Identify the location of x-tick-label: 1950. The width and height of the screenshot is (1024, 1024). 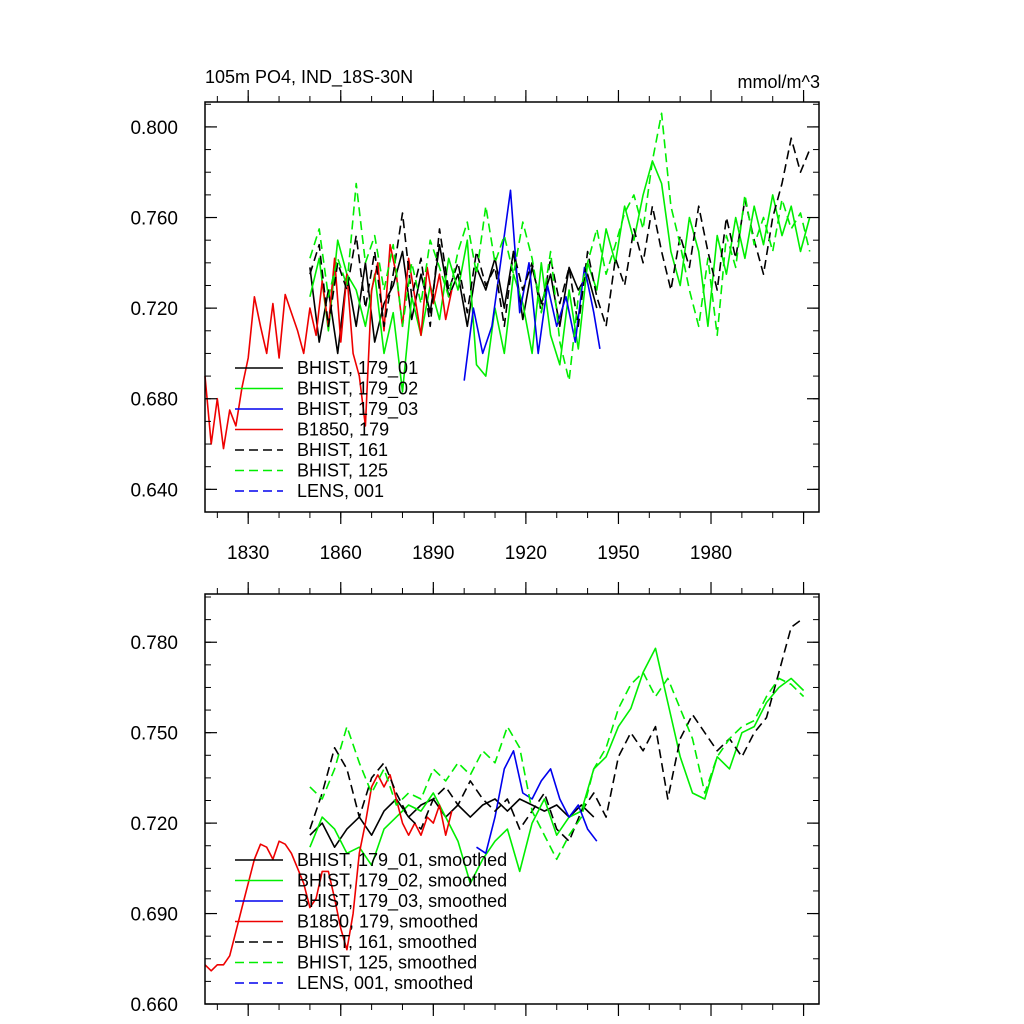
(618, 553).